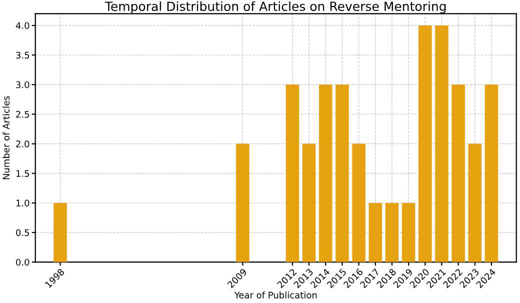 This screenshot has width=520, height=303. I want to click on y-tick-label: 3.0, so click(23, 84).